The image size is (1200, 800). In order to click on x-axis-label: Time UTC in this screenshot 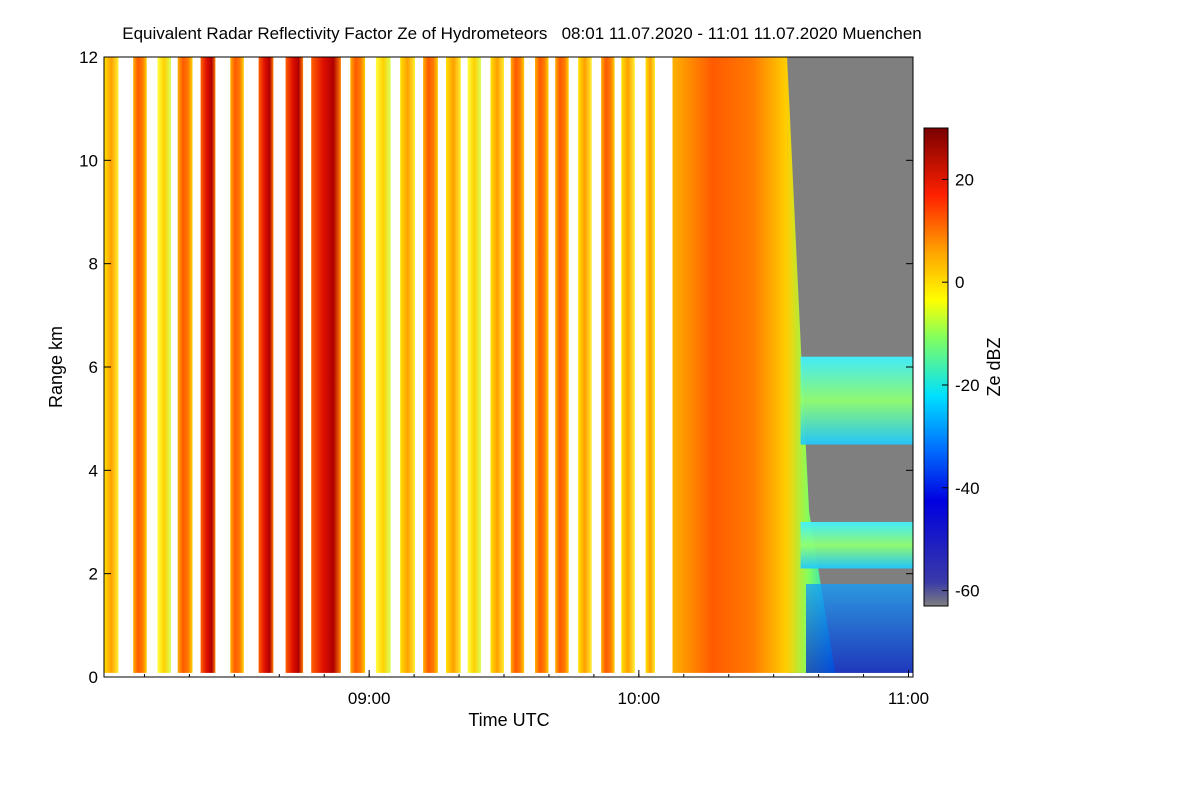, I will do `click(508, 720)`.